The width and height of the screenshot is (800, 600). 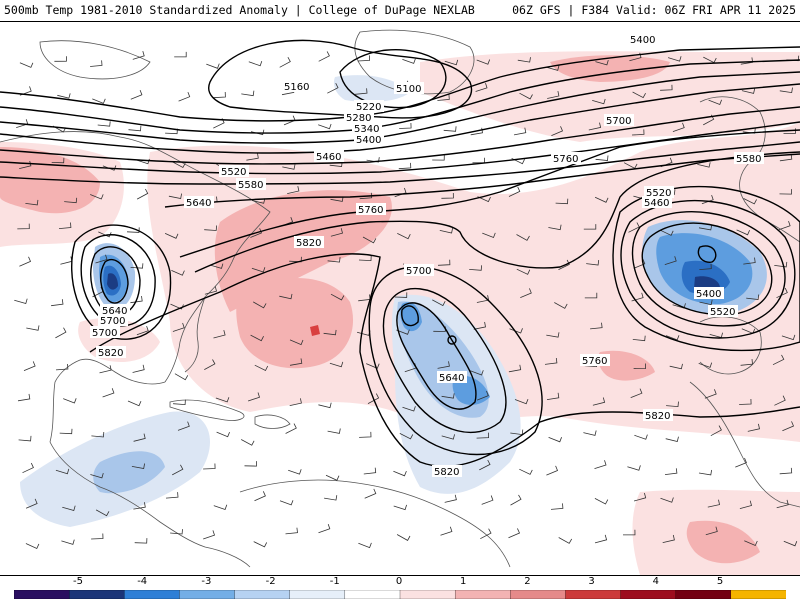 What do you see at coordinates (400, 587) in the screenshot?
I see `colorbar: -5 -4 -3 -2 -1 0 1 2 3 4 5` at bounding box center [400, 587].